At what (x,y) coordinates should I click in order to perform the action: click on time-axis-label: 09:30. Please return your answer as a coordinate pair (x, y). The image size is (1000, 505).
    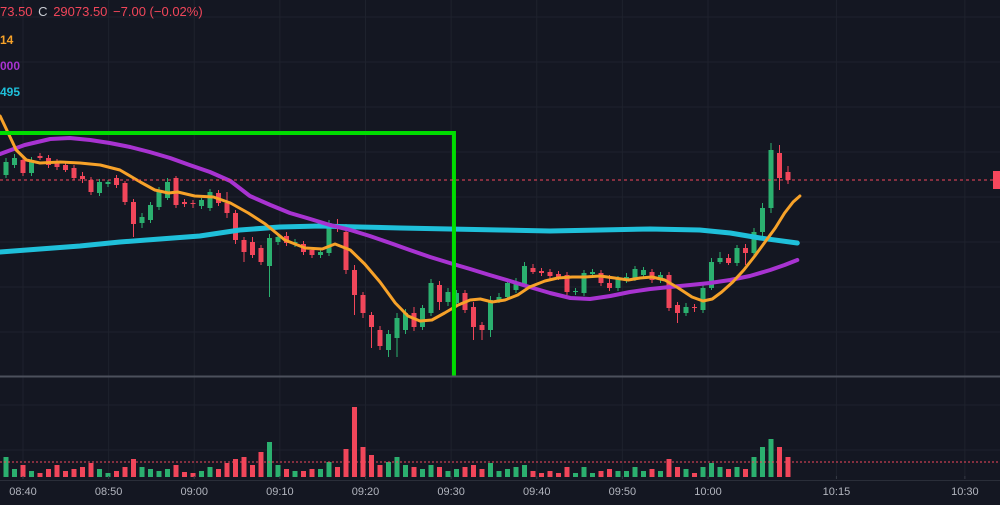
    Looking at the image, I should click on (451, 492).